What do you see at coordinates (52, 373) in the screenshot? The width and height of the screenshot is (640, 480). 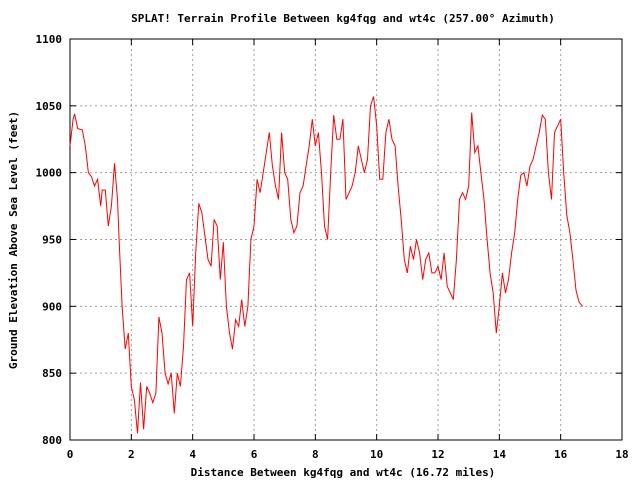 I see `y-tick-label: 850` at bounding box center [52, 373].